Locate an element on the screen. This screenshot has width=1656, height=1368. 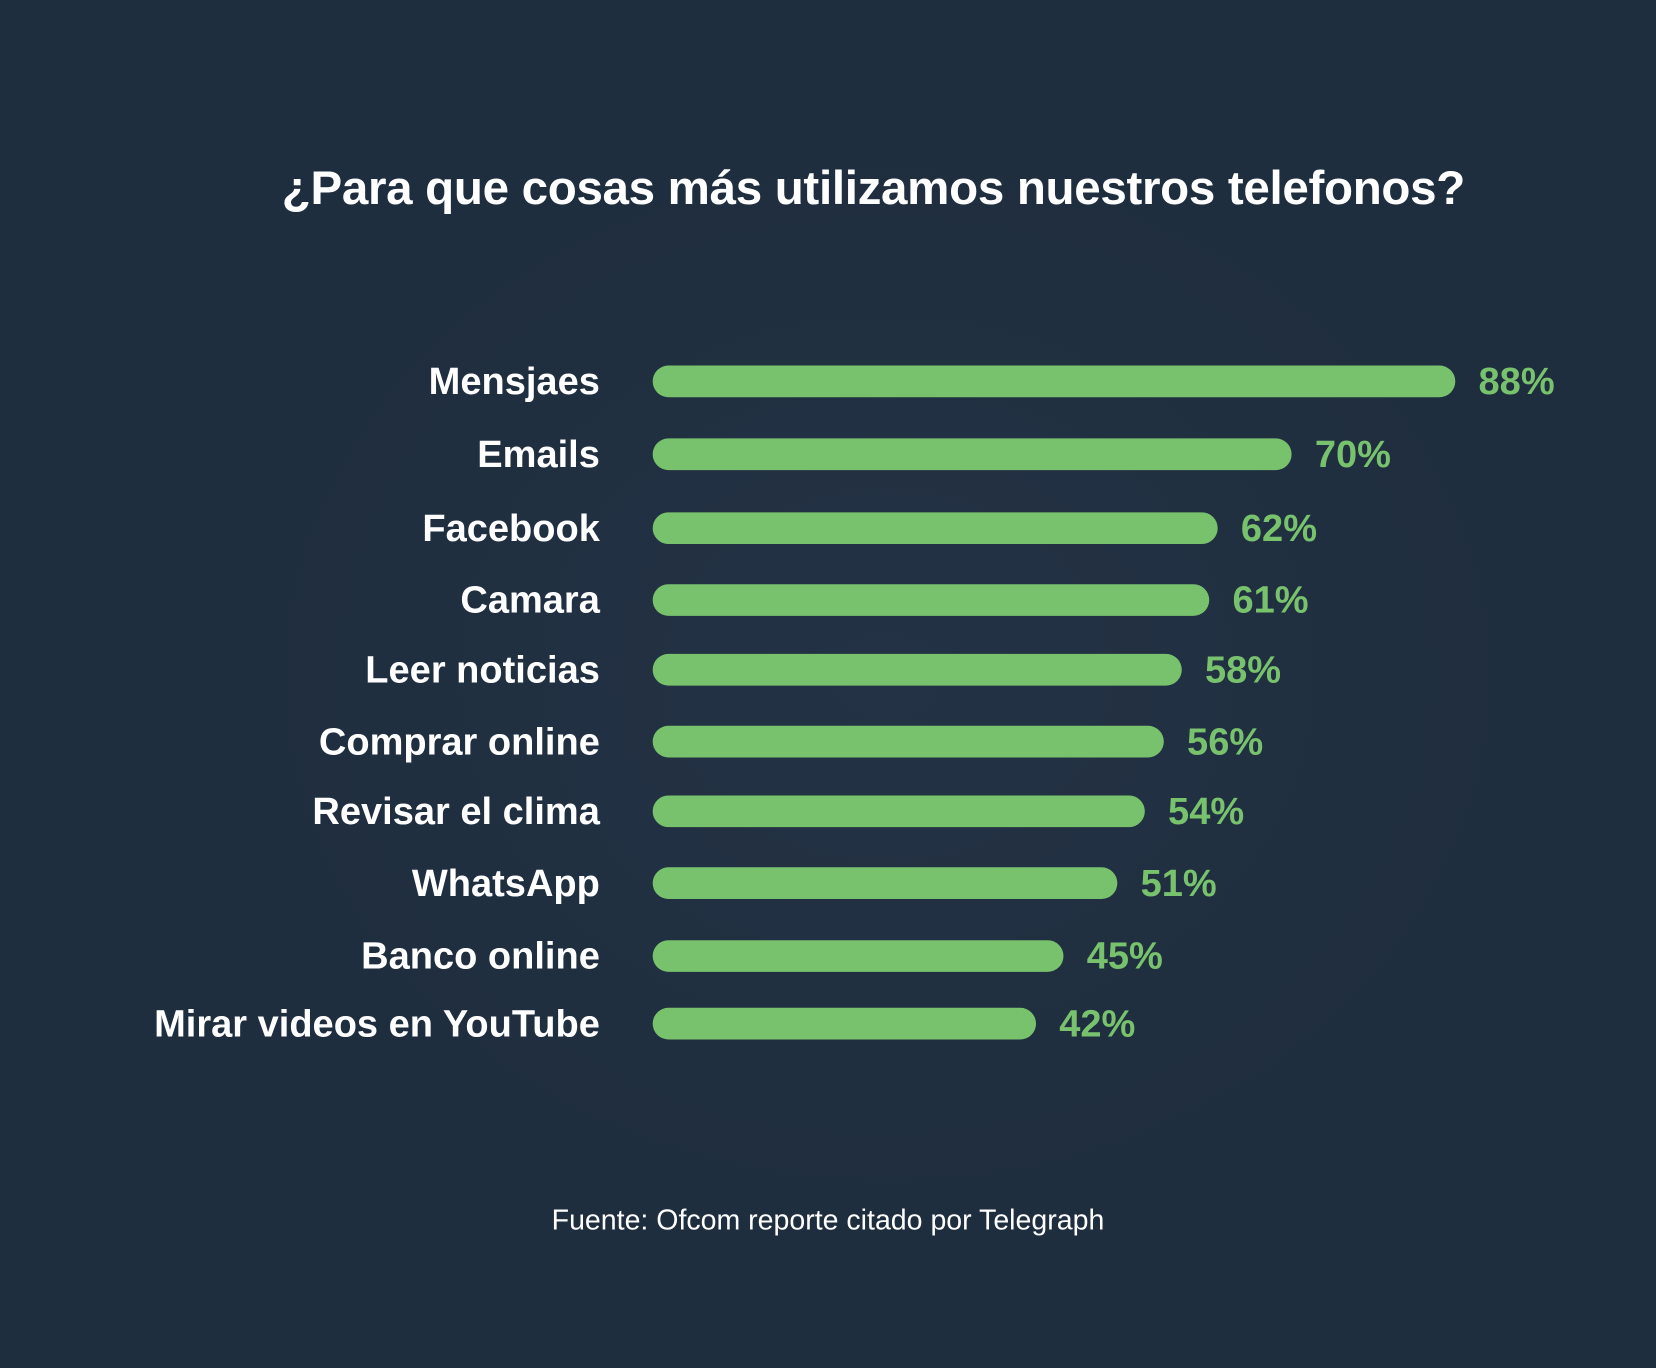
value-label: 88% is located at coordinates (1516, 381).